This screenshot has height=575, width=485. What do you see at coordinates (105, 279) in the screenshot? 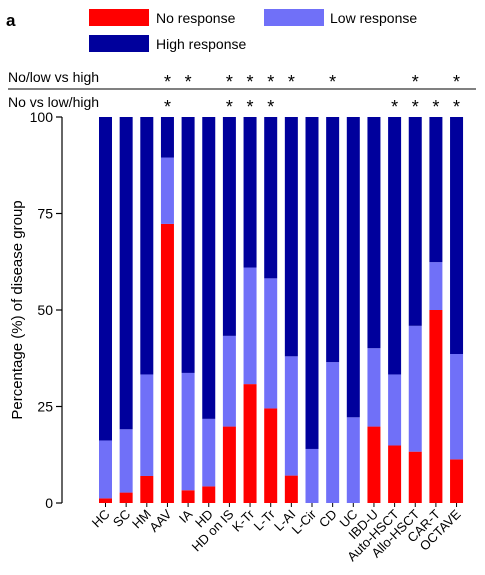
I see `bar-hc-high-response` at bounding box center [105, 279].